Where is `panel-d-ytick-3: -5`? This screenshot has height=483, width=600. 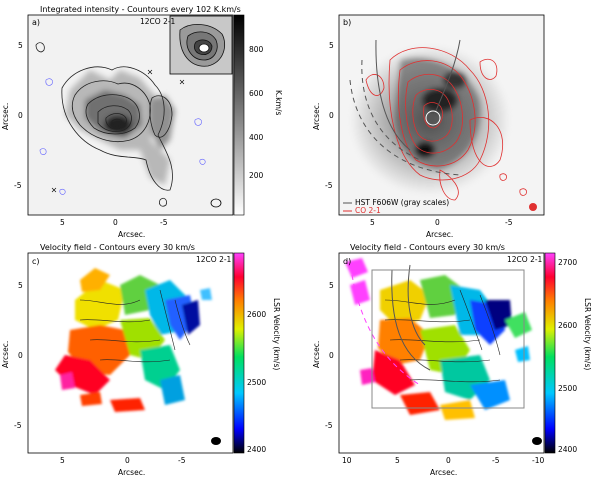 panel-d-ytick-3: -5 is located at coordinates (329, 425).